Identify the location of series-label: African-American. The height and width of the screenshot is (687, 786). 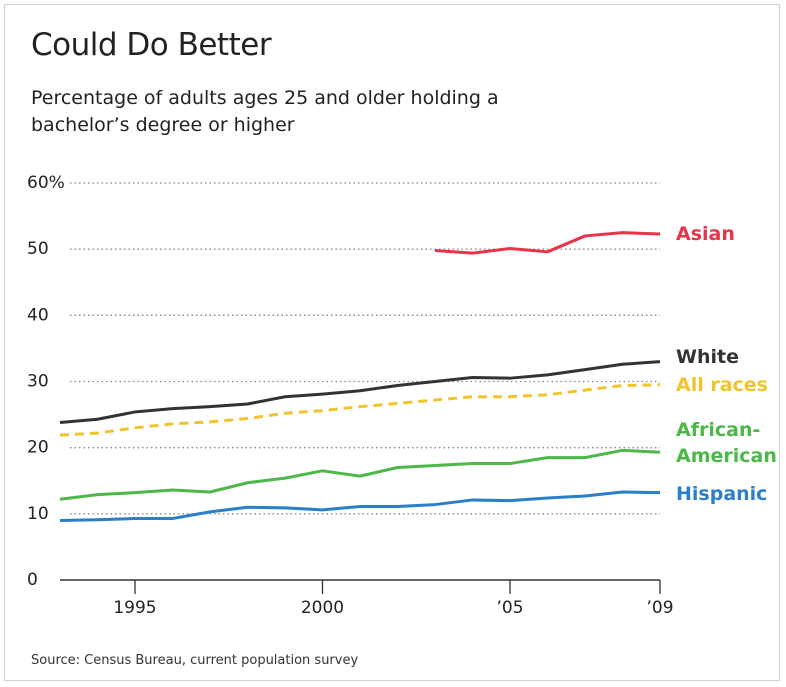
(726, 443).